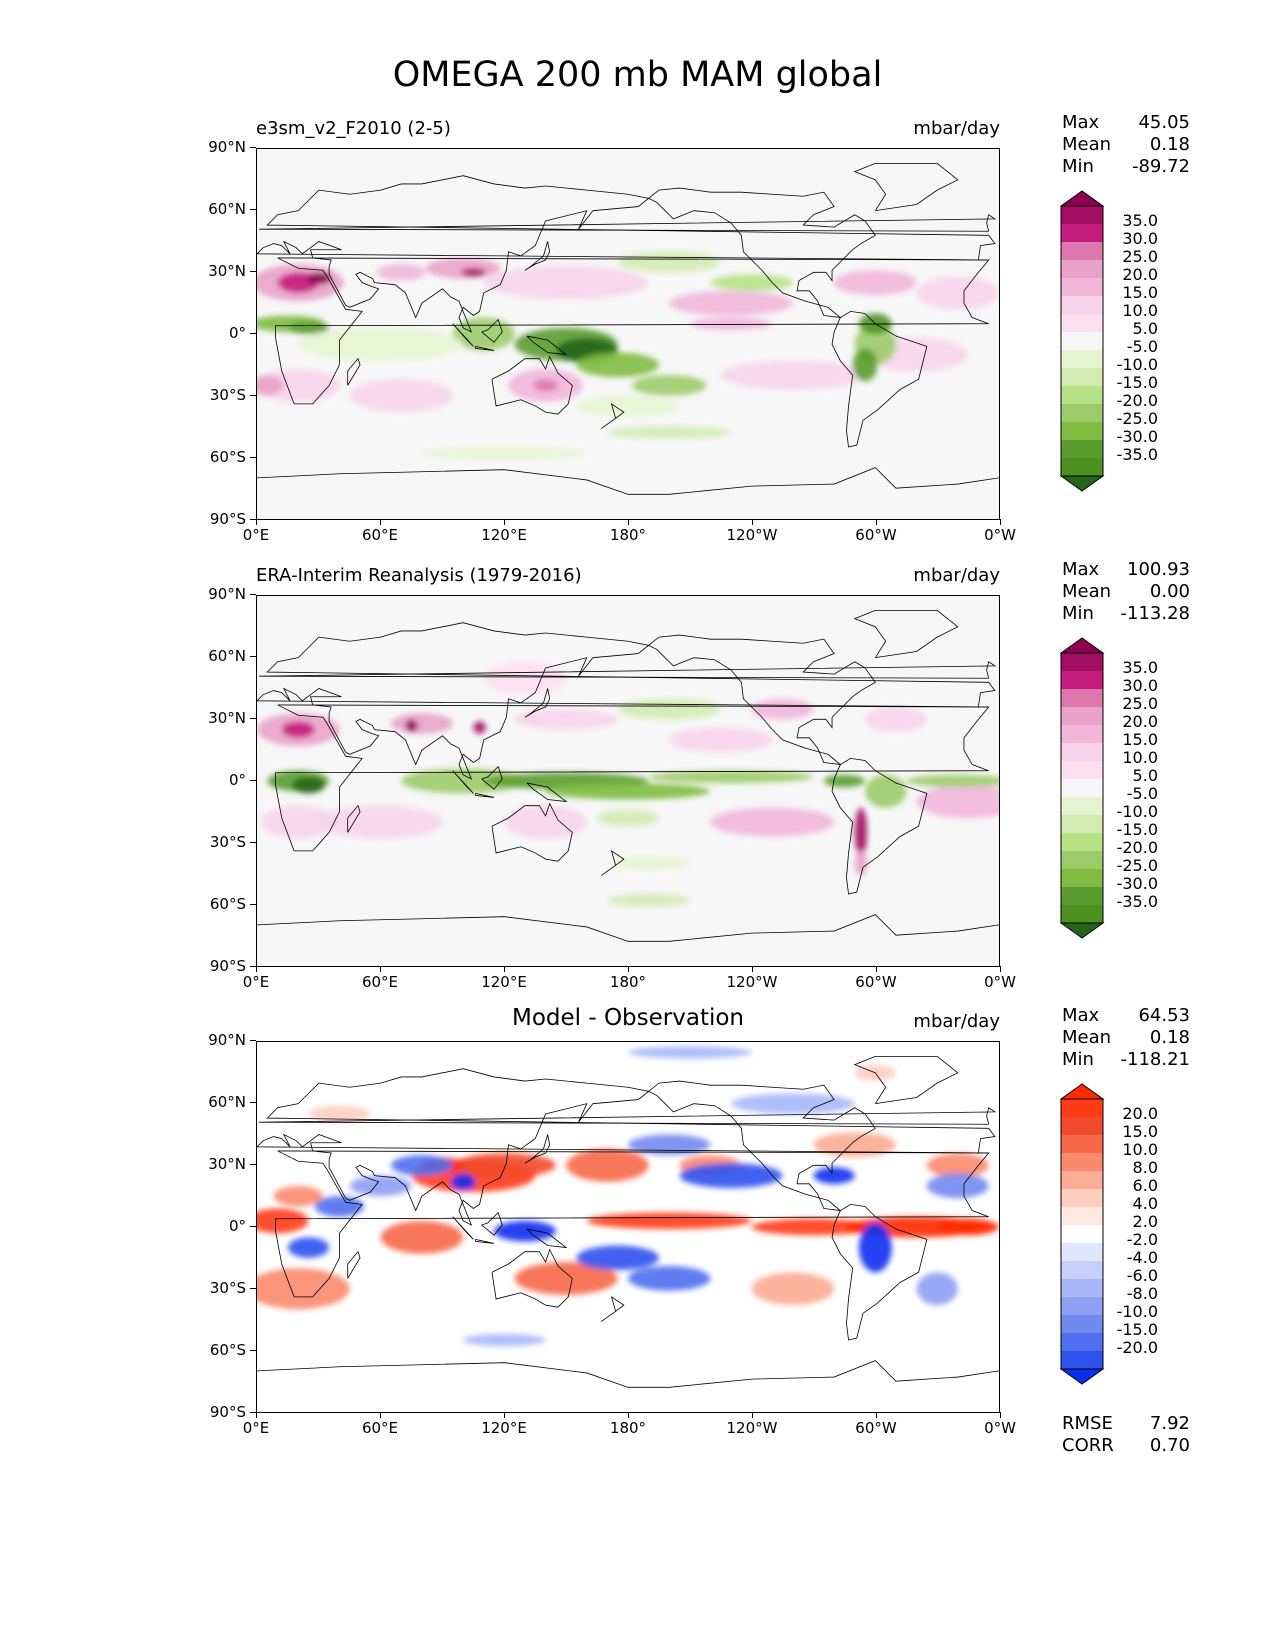 The image size is (1275, 1650). Describe the element at coordinates (1082, 930) in the screenshot. I see `colorbar-extend-min` at that location.